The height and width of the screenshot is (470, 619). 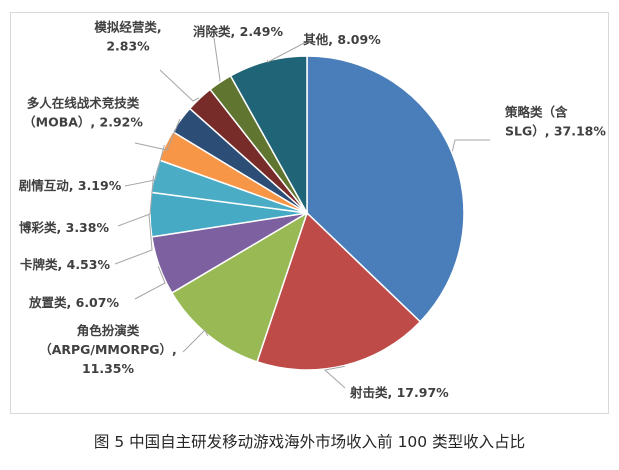 I want to click on slice-label: 角色扮演类 （ARPG/MMORPG）, 11.35%, so click(x=108, y=349).